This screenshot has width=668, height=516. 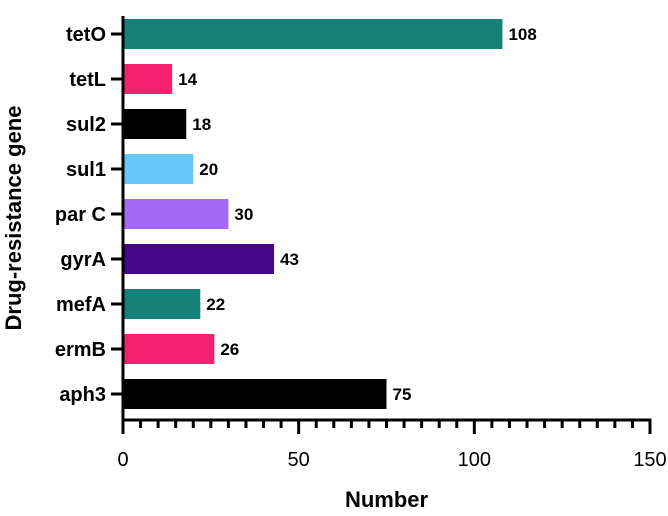 I want to click on x-tick-label: 150, so click(x=649, y=460).